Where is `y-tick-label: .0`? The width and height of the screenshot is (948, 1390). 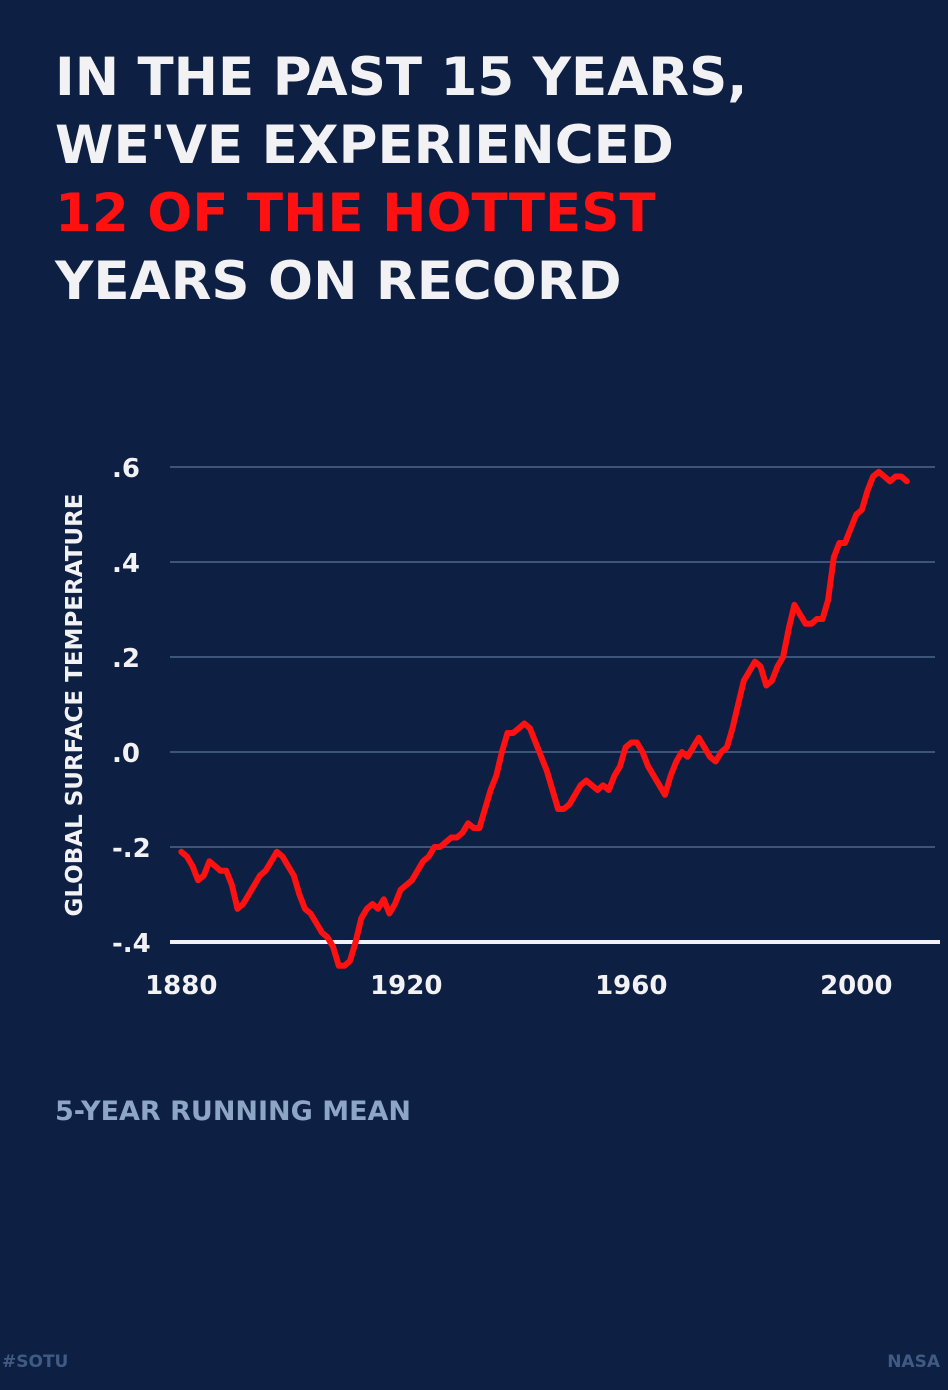
y-tick-label: .0 is located at coordinates (126, 754).